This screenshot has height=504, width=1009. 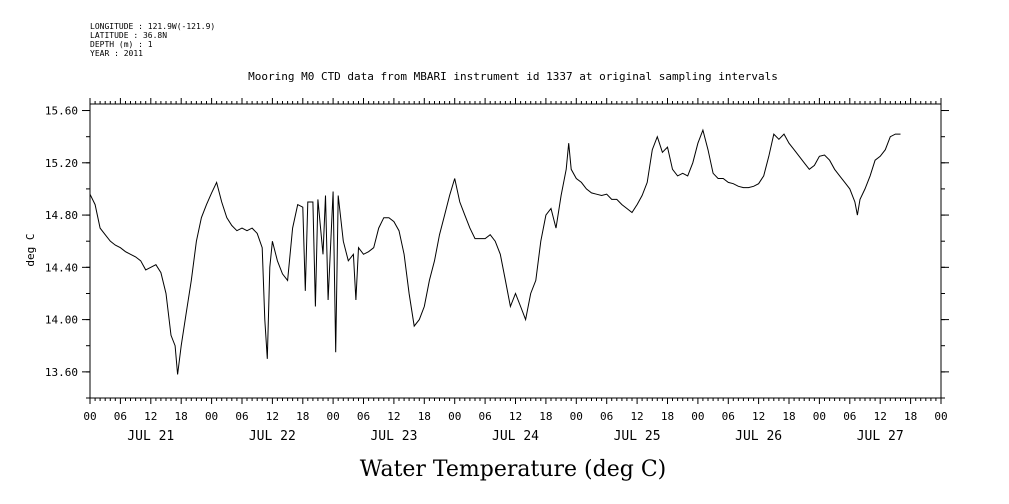 What do you see at coordinates (61, 215) in the screenshot?
I see `y-tick-label: 14.80` at bounding box center [61, 215].